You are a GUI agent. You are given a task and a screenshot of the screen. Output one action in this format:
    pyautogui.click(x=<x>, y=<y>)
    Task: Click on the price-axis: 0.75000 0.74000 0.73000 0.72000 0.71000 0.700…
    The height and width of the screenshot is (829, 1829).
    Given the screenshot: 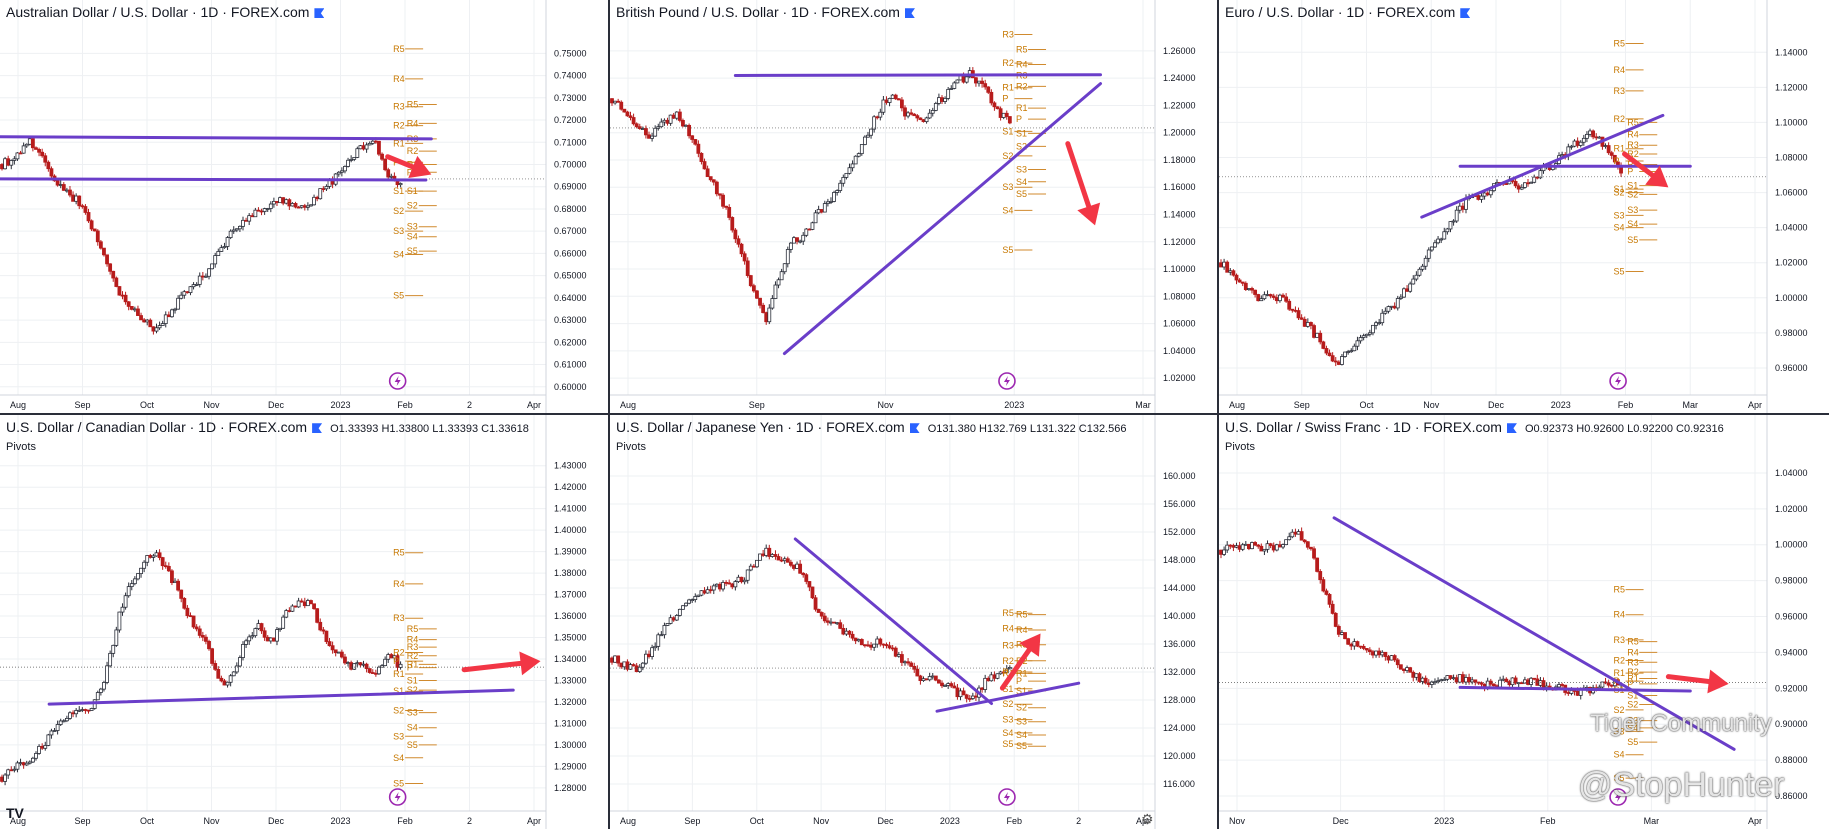 What is the action you would take?
    pyautogui.click(x=570, y=219)
    